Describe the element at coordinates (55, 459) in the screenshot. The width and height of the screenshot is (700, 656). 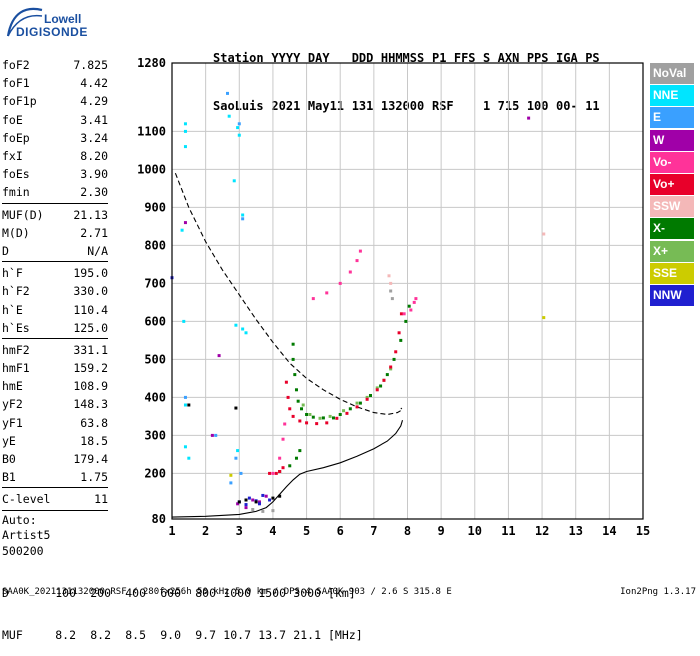
I see `param-row: B0 179.4` at that location.